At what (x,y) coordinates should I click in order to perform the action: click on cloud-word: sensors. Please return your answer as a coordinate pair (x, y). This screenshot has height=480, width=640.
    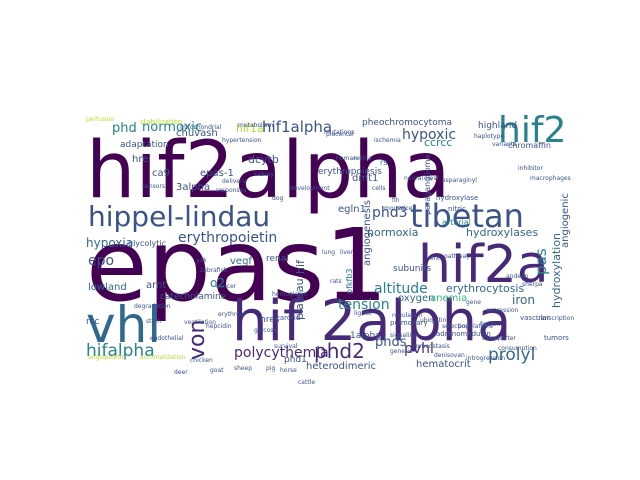
    Looking at the image, I should click on (153, 186).